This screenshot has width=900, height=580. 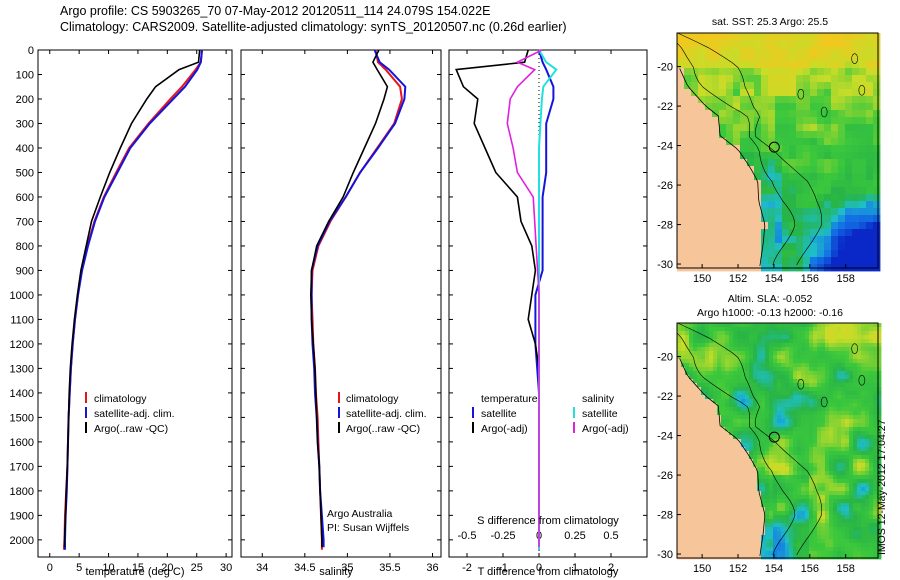 I want to click on y-tick-label: 500, so click(x=25, y=173).